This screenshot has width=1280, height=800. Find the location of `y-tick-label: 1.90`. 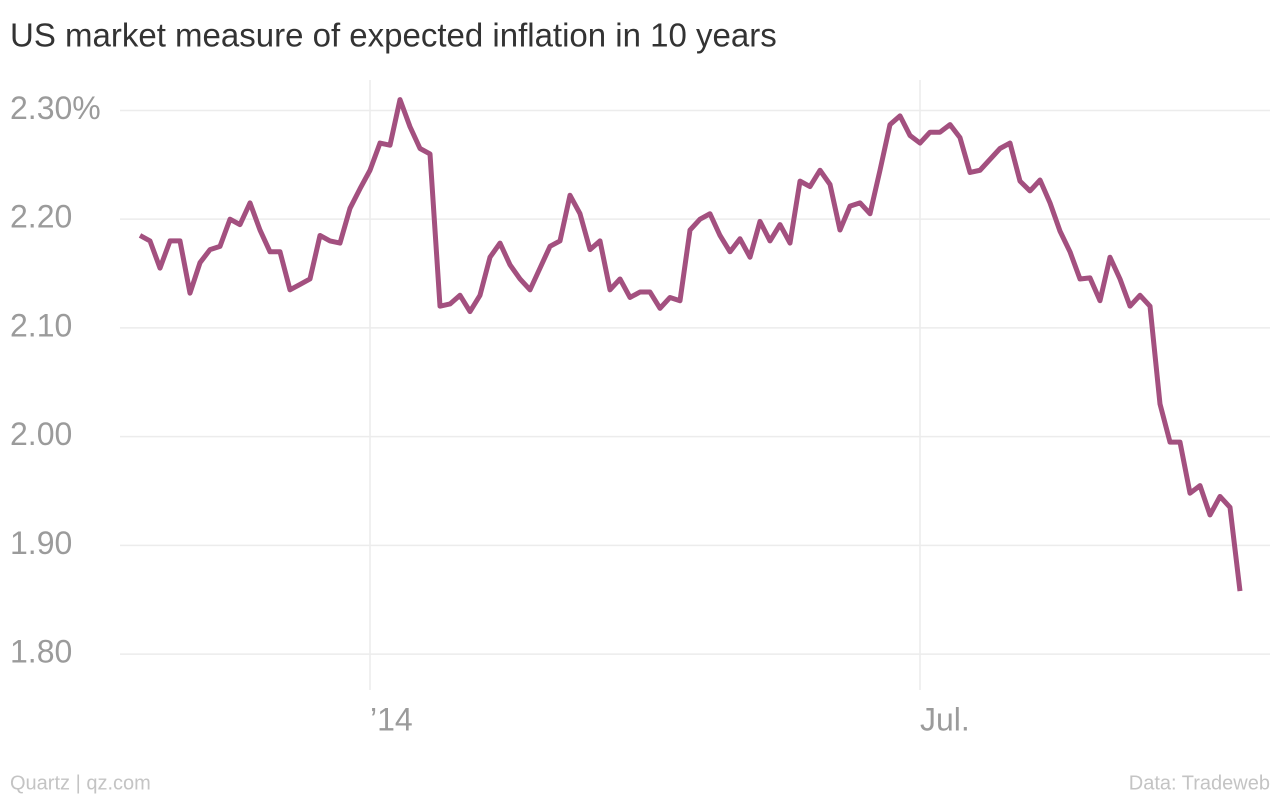

y-tick-label: 1.90 is located at coordinates (41, 543).